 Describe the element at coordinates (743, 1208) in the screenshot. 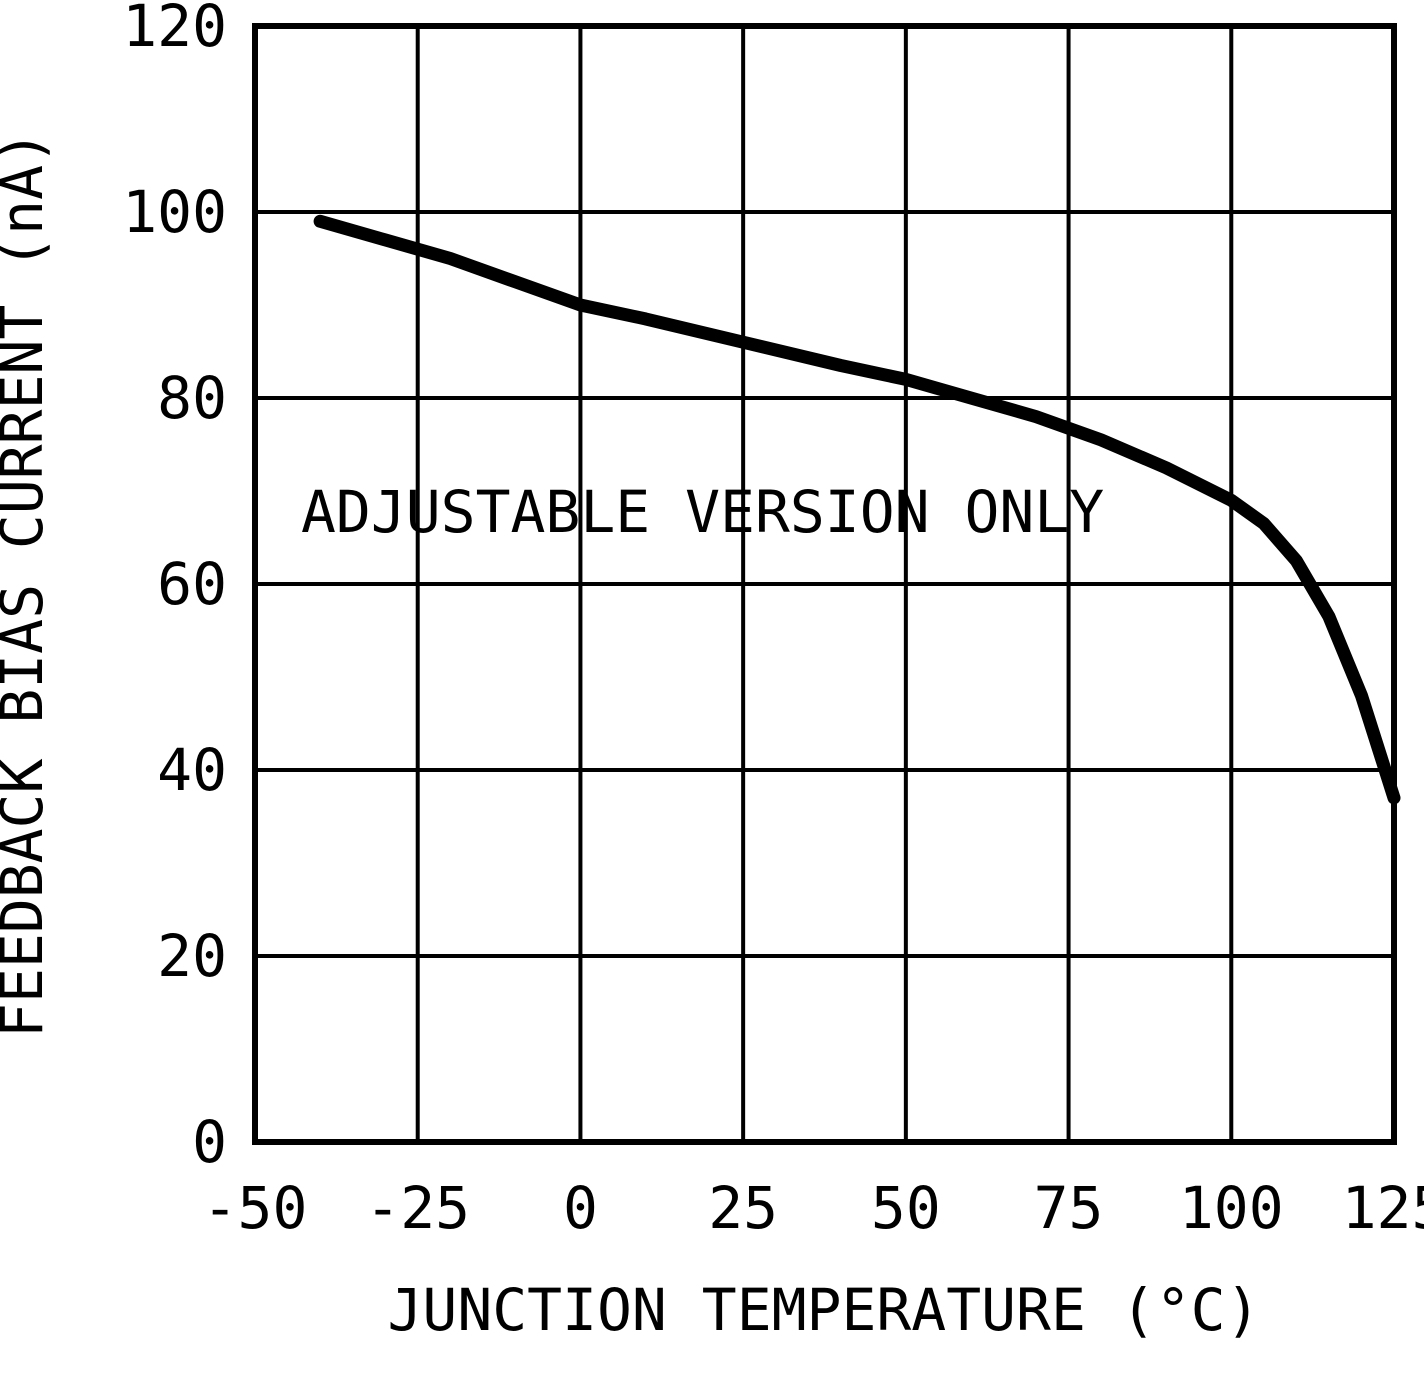

I see `x-tick-label: 25` at that location.